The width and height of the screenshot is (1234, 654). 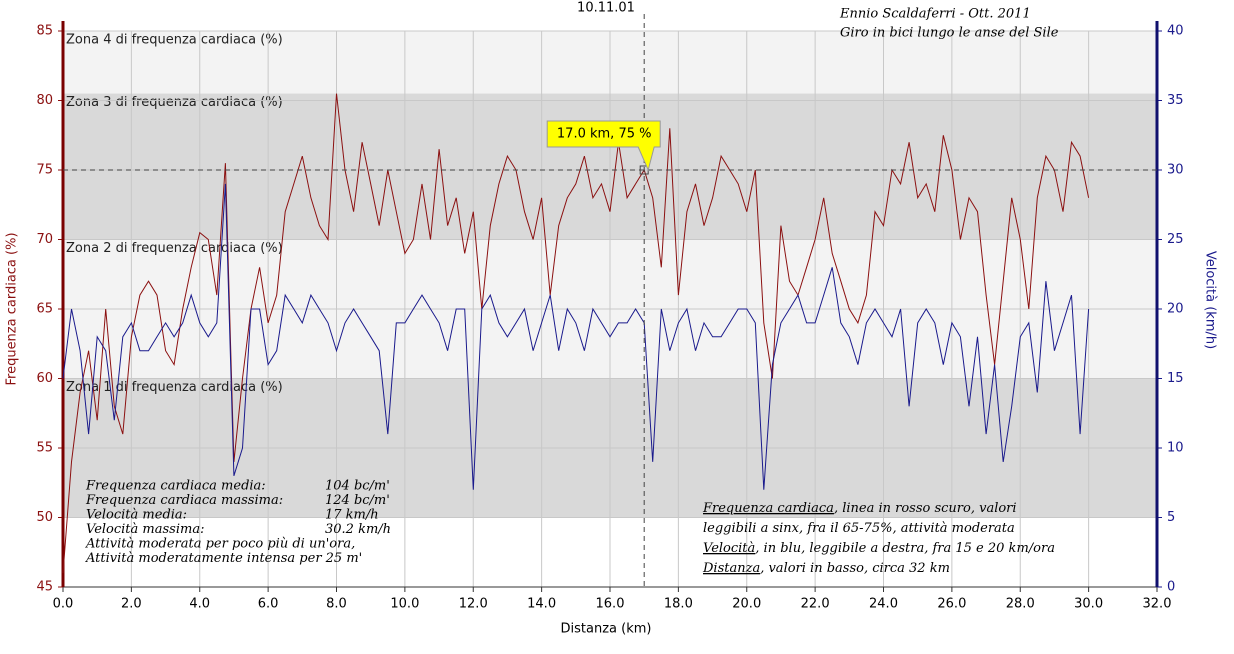 What do you see at coordinates (136, 515) in the screenshot?
I see `stat-label: Velocità media:` at bounding box center [136, 515].